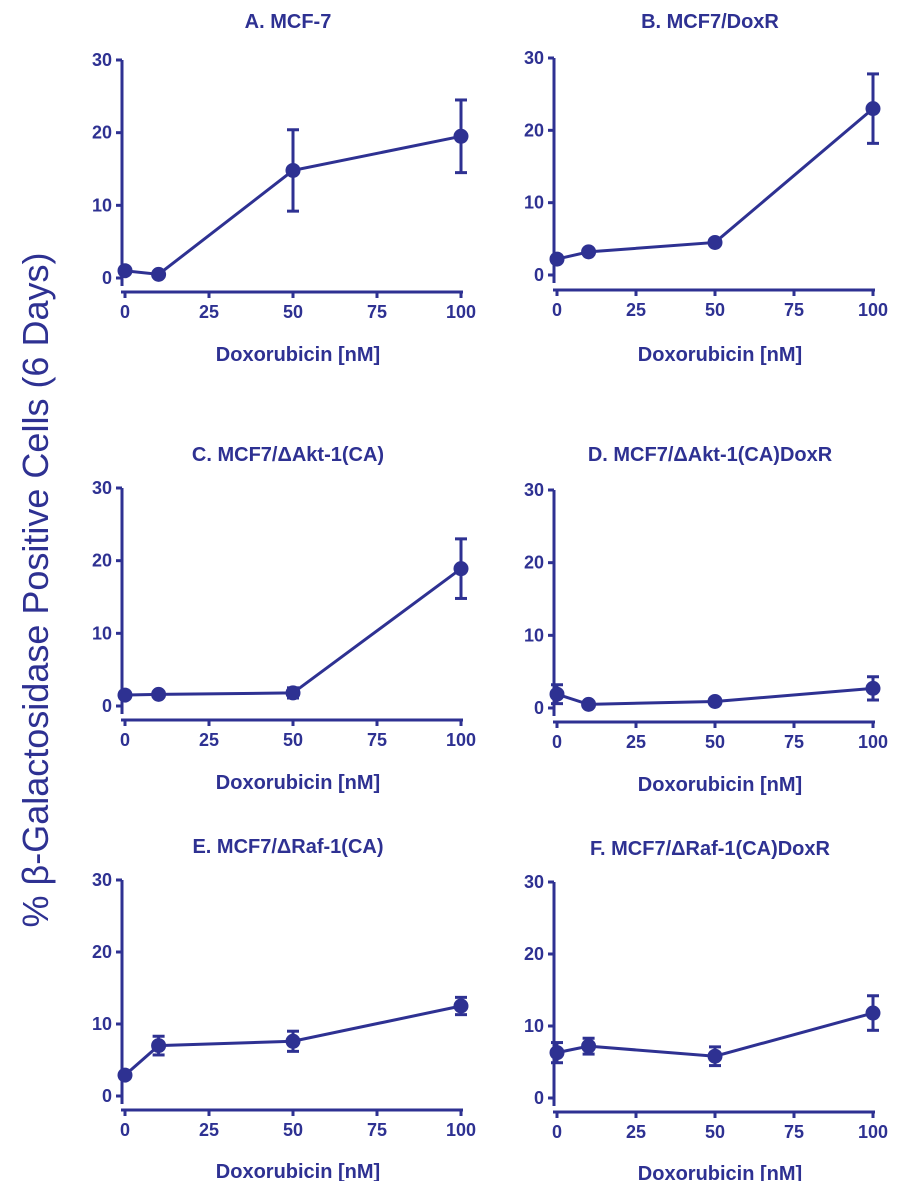 The width and height of the screenshot is (899, 1181). Describe the element at coordinates (287, 847) in the screenshot. I see `panel-title: E. MCF7/ΔRaf-1(CA)` at that location.